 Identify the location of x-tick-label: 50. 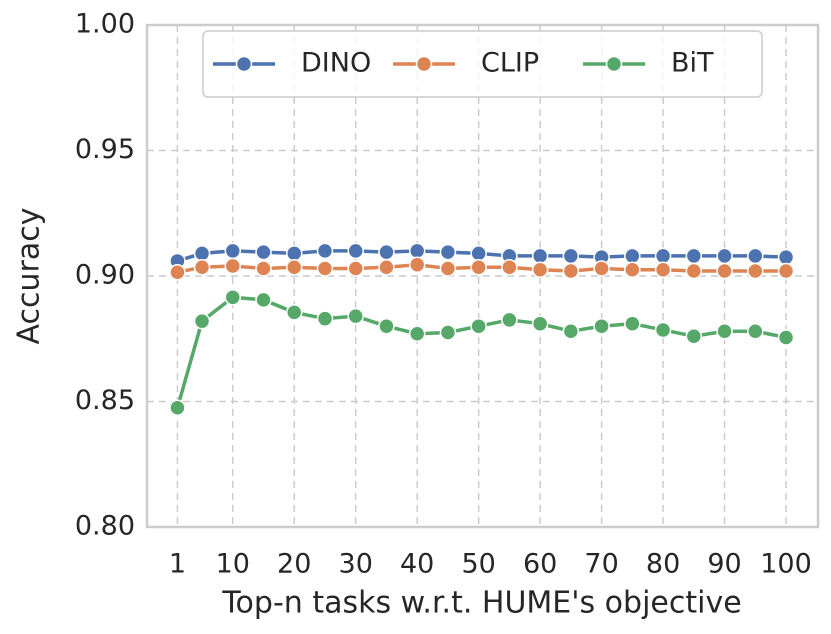
(478, 564).